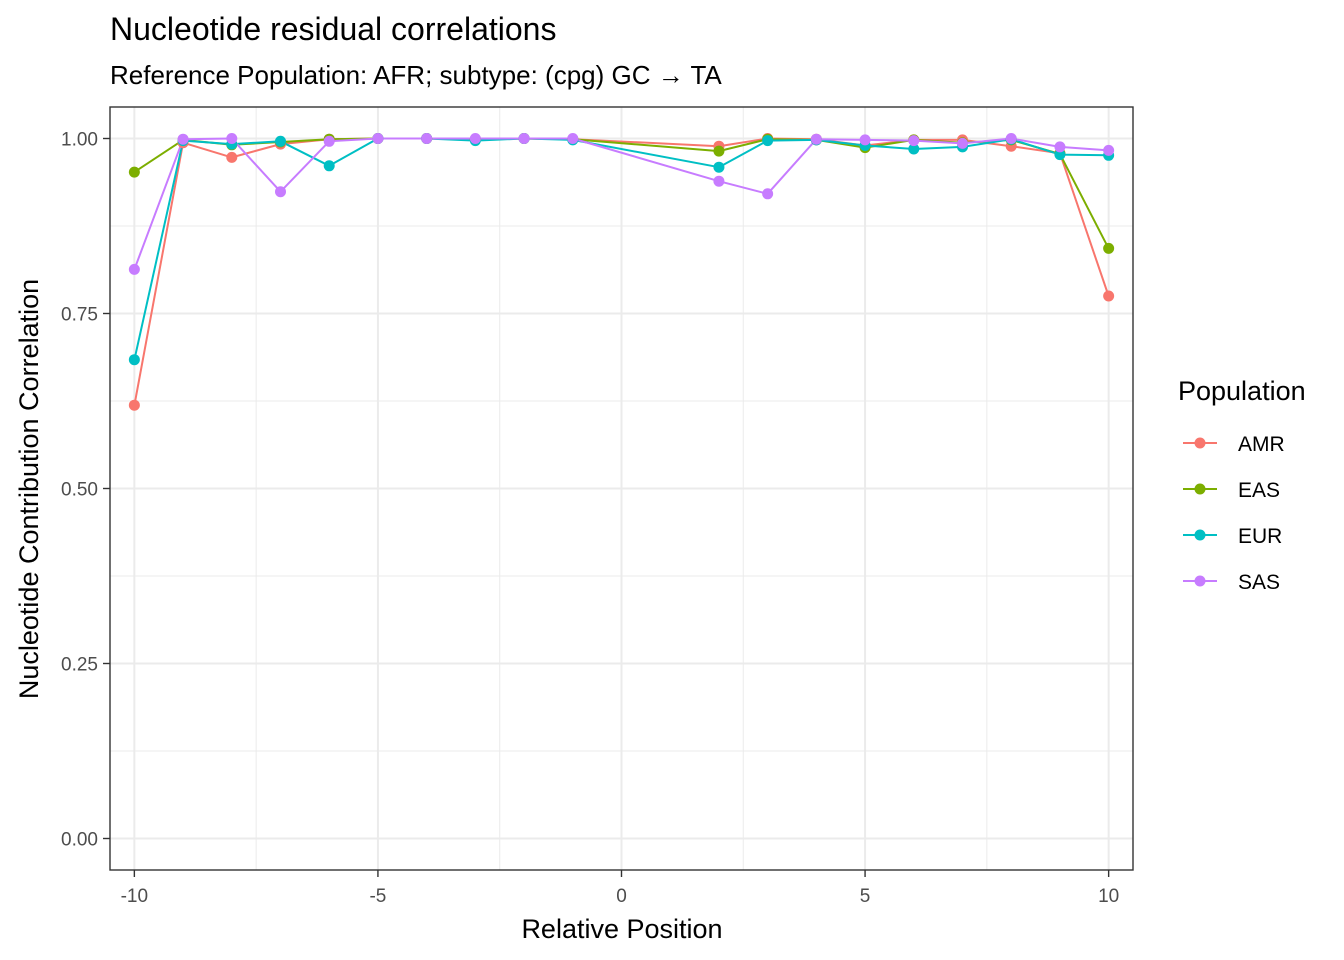 This screenshot has height=960, width=1344. What do you see at coordinates (79, 315) in the screenshot?
I see `y-tick-label: 0.75` at bounding box center [79, 315].